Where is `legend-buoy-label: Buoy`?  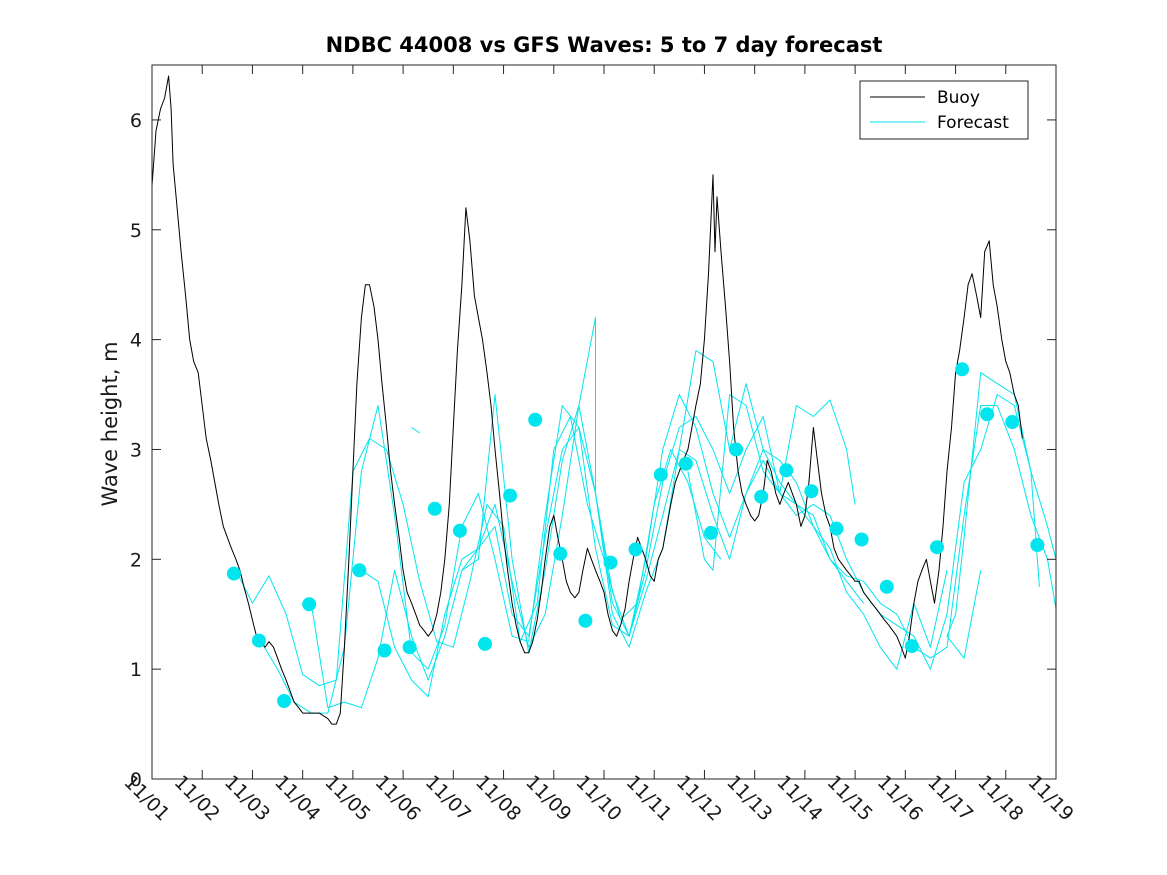 legend-buoy-label: Buoy is located at coordinates (958, 98).